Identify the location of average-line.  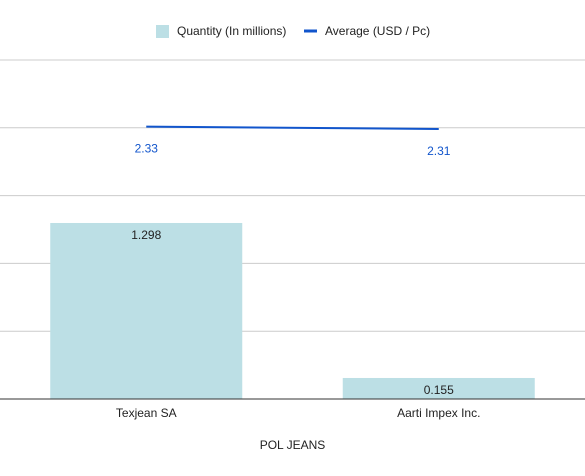
(292, 127).